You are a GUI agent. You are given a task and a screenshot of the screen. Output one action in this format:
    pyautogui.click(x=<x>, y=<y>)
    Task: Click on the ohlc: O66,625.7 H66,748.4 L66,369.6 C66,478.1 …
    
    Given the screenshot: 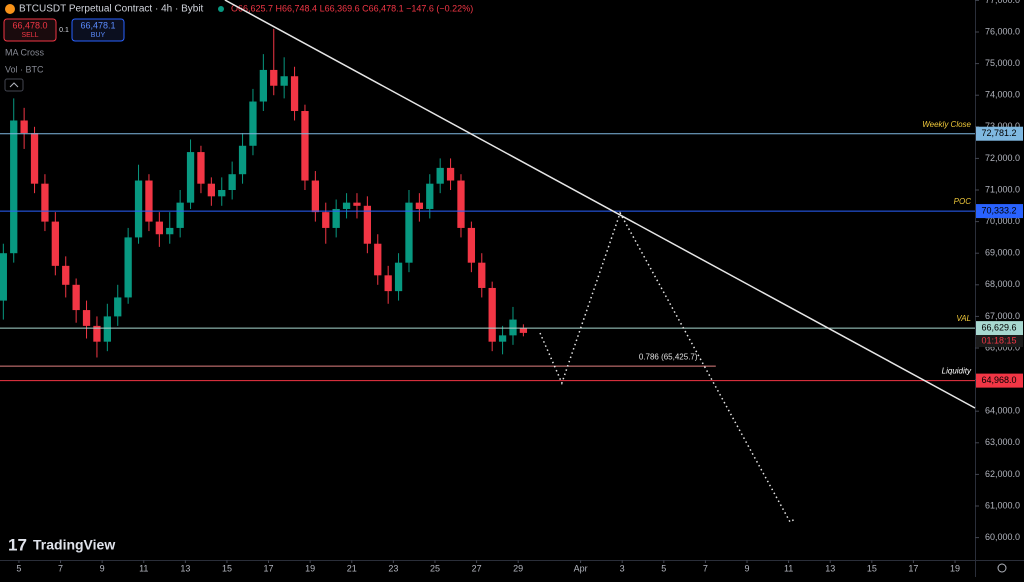 What is the action you would take?
    pyautogui.click(x=352, y=8)
    